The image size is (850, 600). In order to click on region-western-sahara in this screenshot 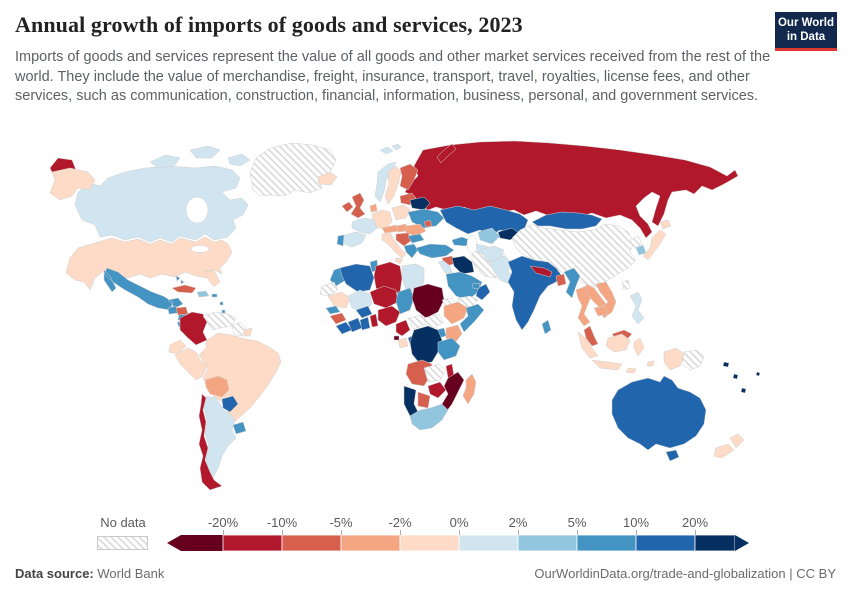, I will do `click(329, 289)`.